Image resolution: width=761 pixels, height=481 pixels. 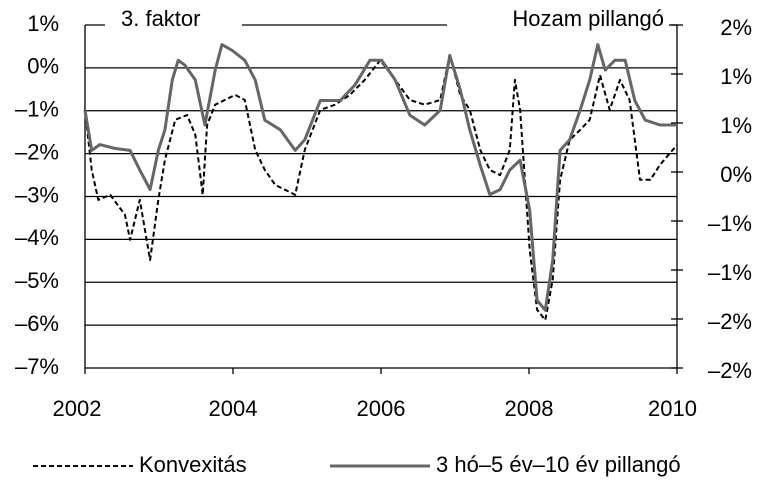 I want to click on legend-label: Konvexitás, so click(x=193, y=464).